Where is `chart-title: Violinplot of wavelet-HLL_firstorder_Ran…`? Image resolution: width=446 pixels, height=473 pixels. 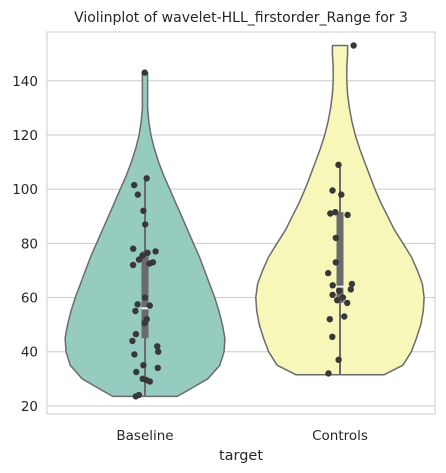 chart-title: Violinplot of wavelet-HLL_firstorder_Ran… is located at coordinates (241, 18).